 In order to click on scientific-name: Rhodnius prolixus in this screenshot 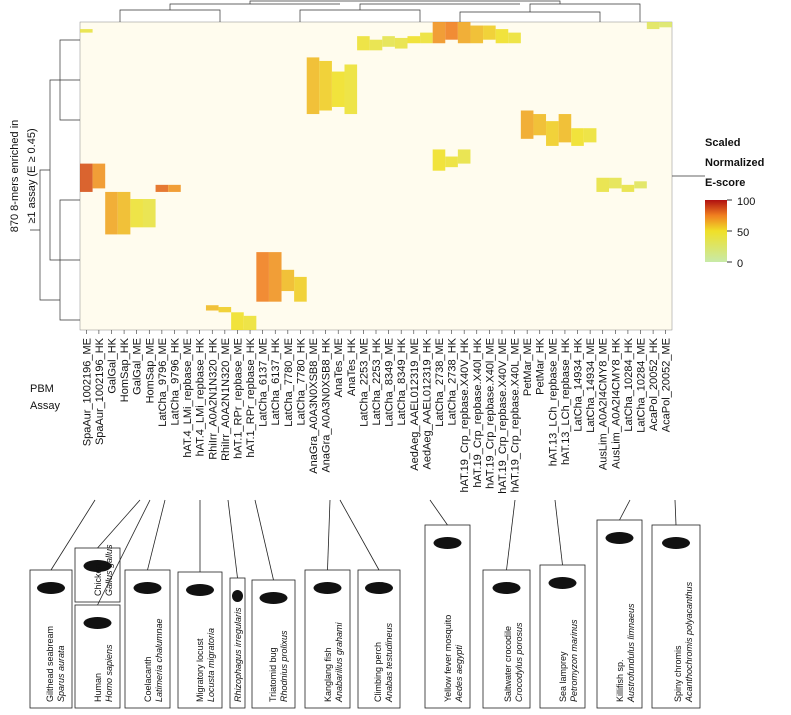, I will do `click(284, 666)`.